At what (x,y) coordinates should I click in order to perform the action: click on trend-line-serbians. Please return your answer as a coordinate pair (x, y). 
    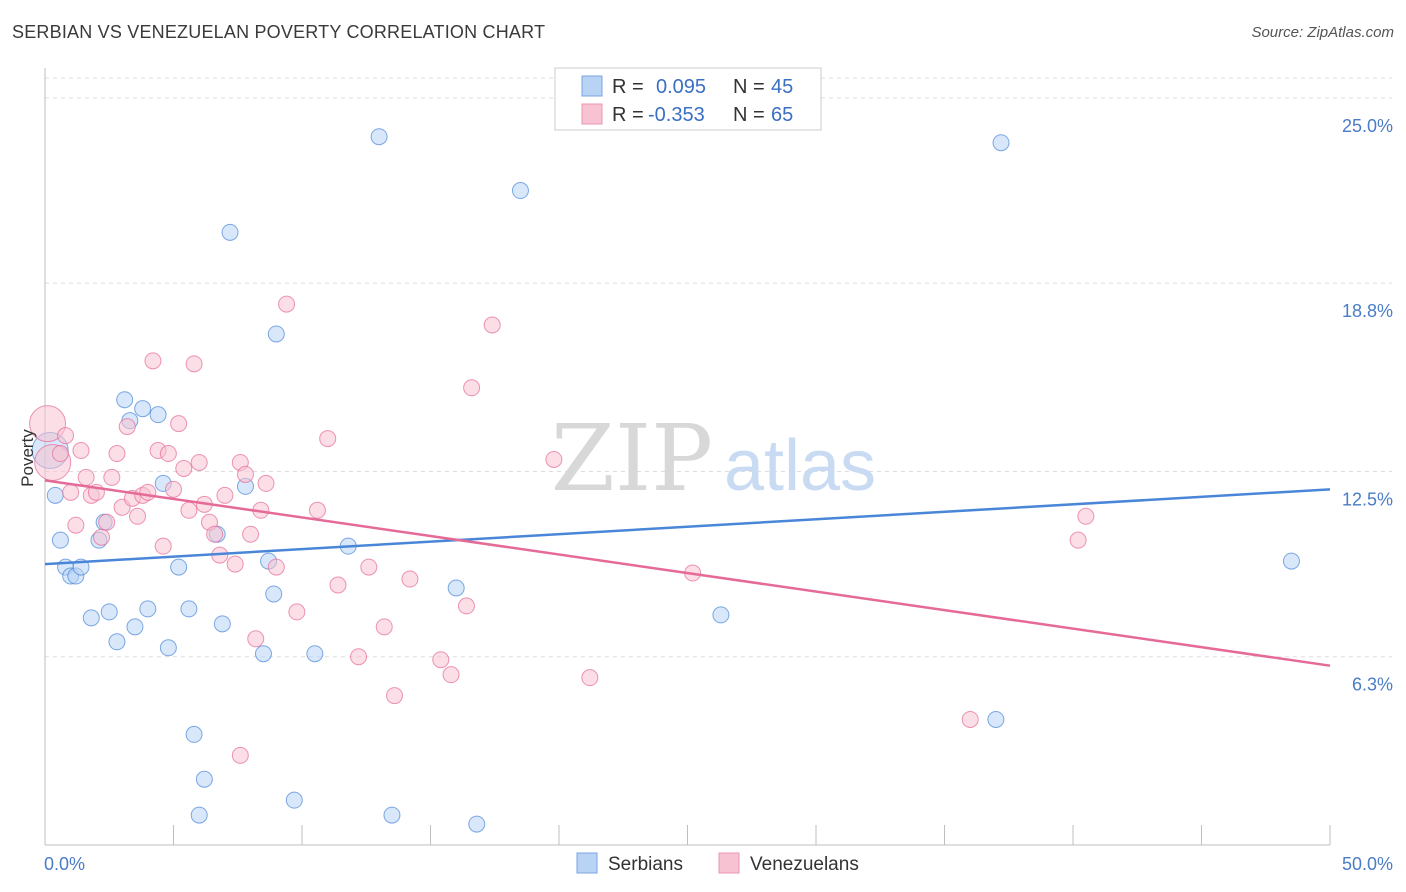
    Looking at the image, I should click on (687, 527).